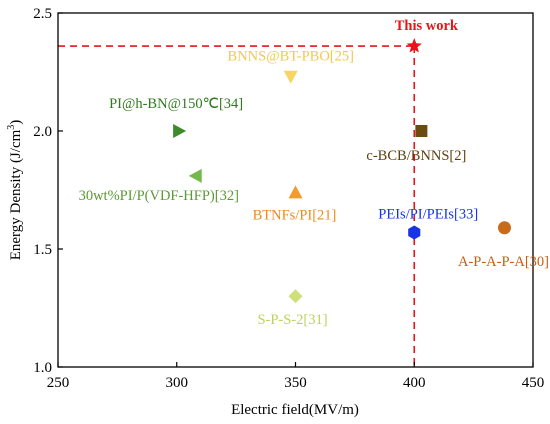 The height and width of the screenshot is (424, 550). What do you see at coordinates (16, 122) in the screenshot?
I see `y-axis-title-close: )` at bounding box center [16, 122].